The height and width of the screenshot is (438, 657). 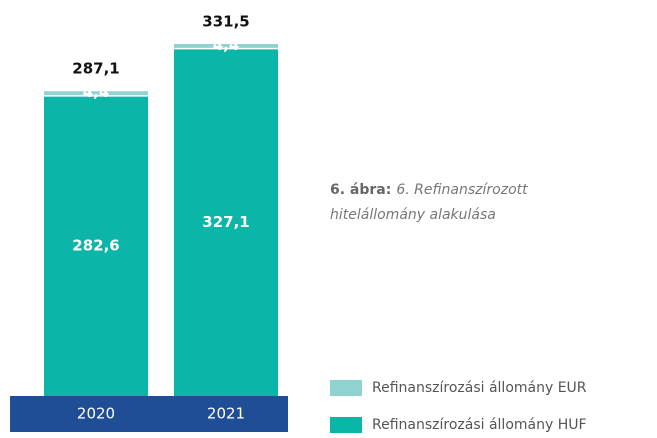 What do you see at coordinates (479, 425) in the screenshot?
I see `legend-label: Refinanszírozási állomány HUF` at bounding box center [479, 425].